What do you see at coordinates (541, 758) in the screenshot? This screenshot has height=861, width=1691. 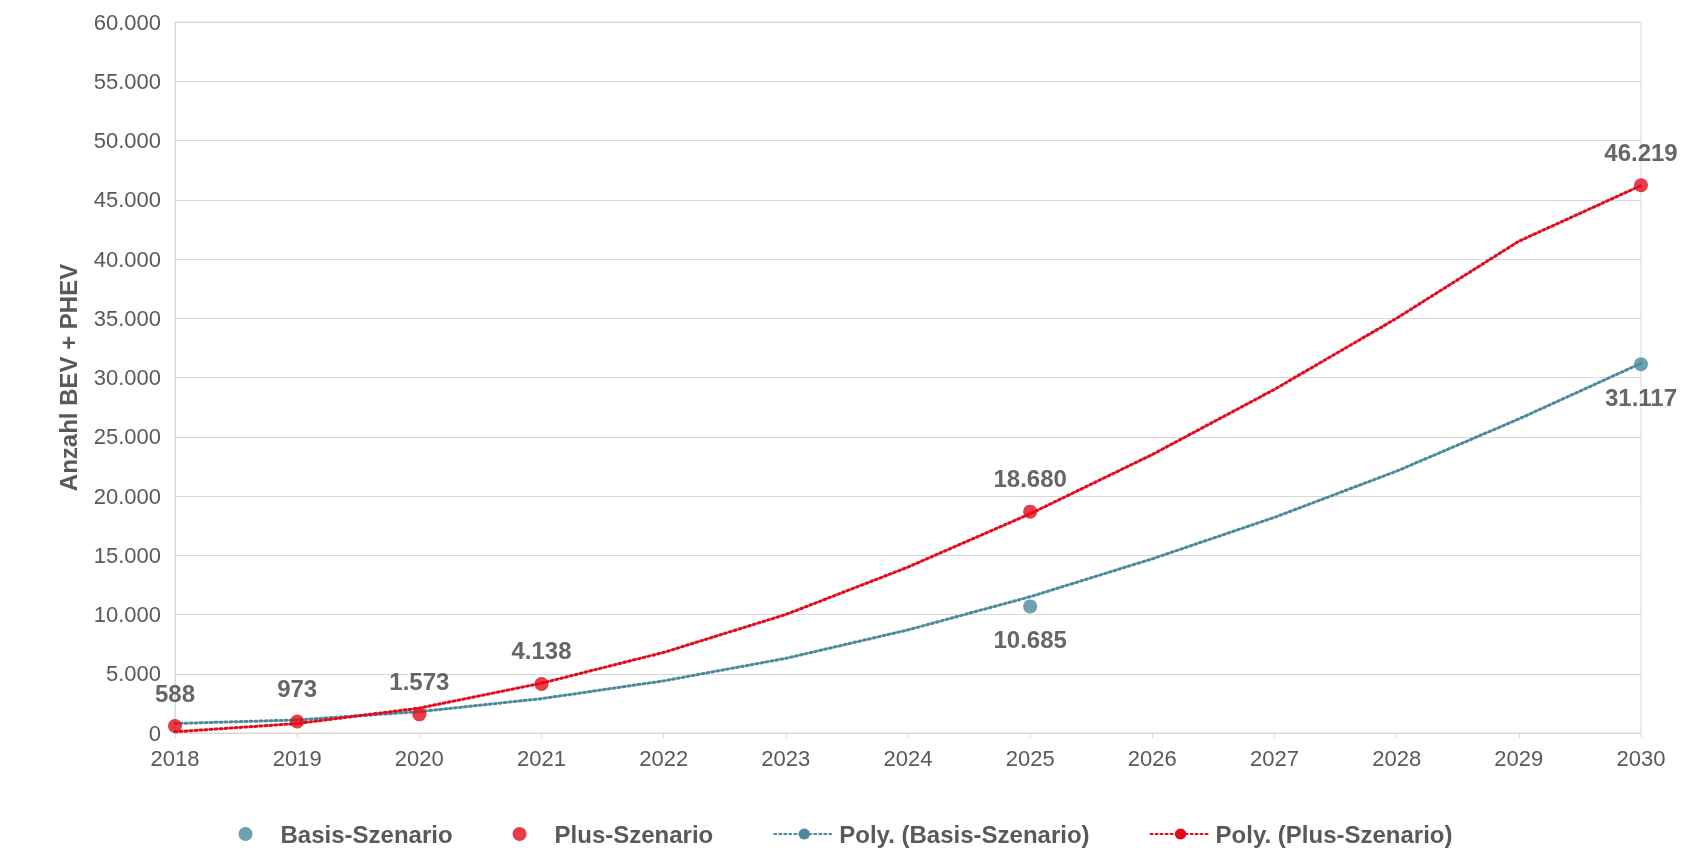 I see `x-tick-label: 2021` at bounding box center [541, 758].